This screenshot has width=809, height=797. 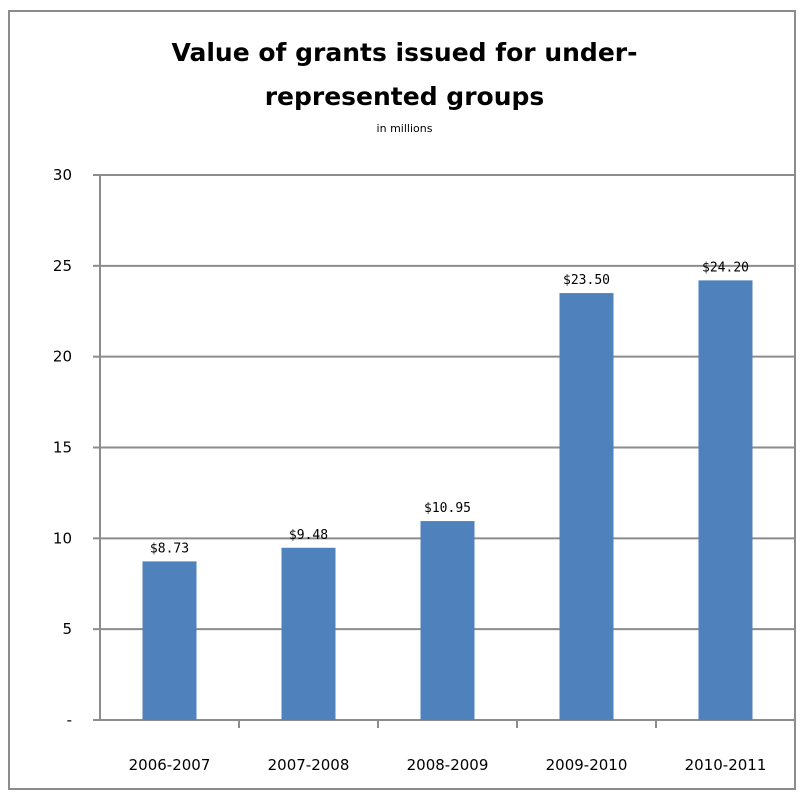 What do you see at coordinates (725, 267) in the screenshot?
I see `data-label: $24.20` at bounding box center [725, 267].